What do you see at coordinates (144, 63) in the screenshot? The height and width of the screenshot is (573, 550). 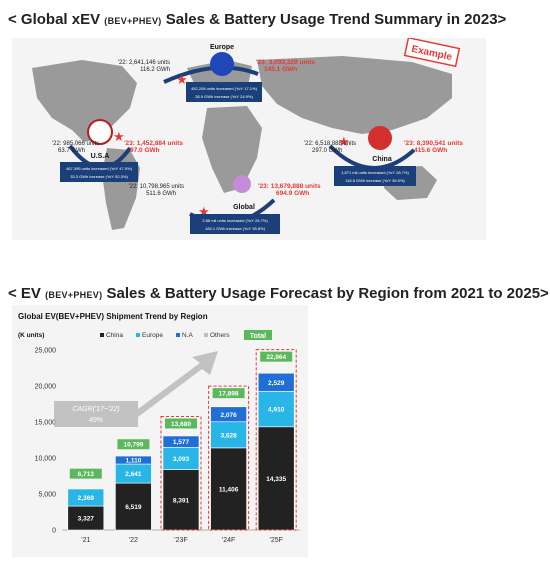 I see `europe-22-units: '22: 2,641,146 units` at bounding box center [144, 63].